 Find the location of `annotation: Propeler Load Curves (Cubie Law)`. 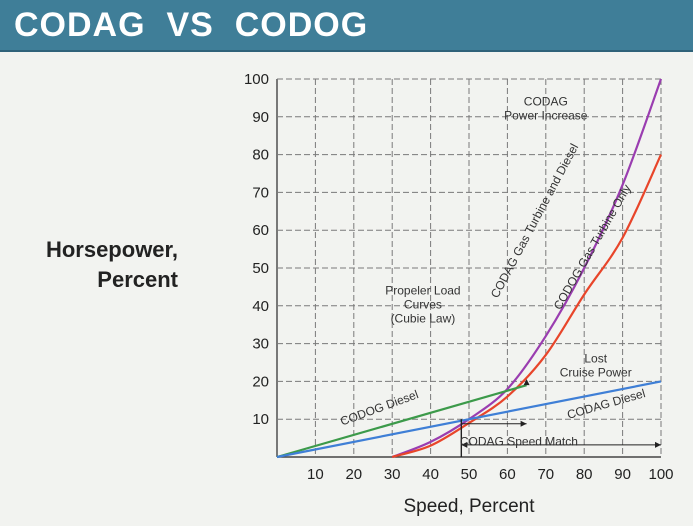

annotation: Propeler Load Curves (Cubie Law) is located at coordinates (422, 304).